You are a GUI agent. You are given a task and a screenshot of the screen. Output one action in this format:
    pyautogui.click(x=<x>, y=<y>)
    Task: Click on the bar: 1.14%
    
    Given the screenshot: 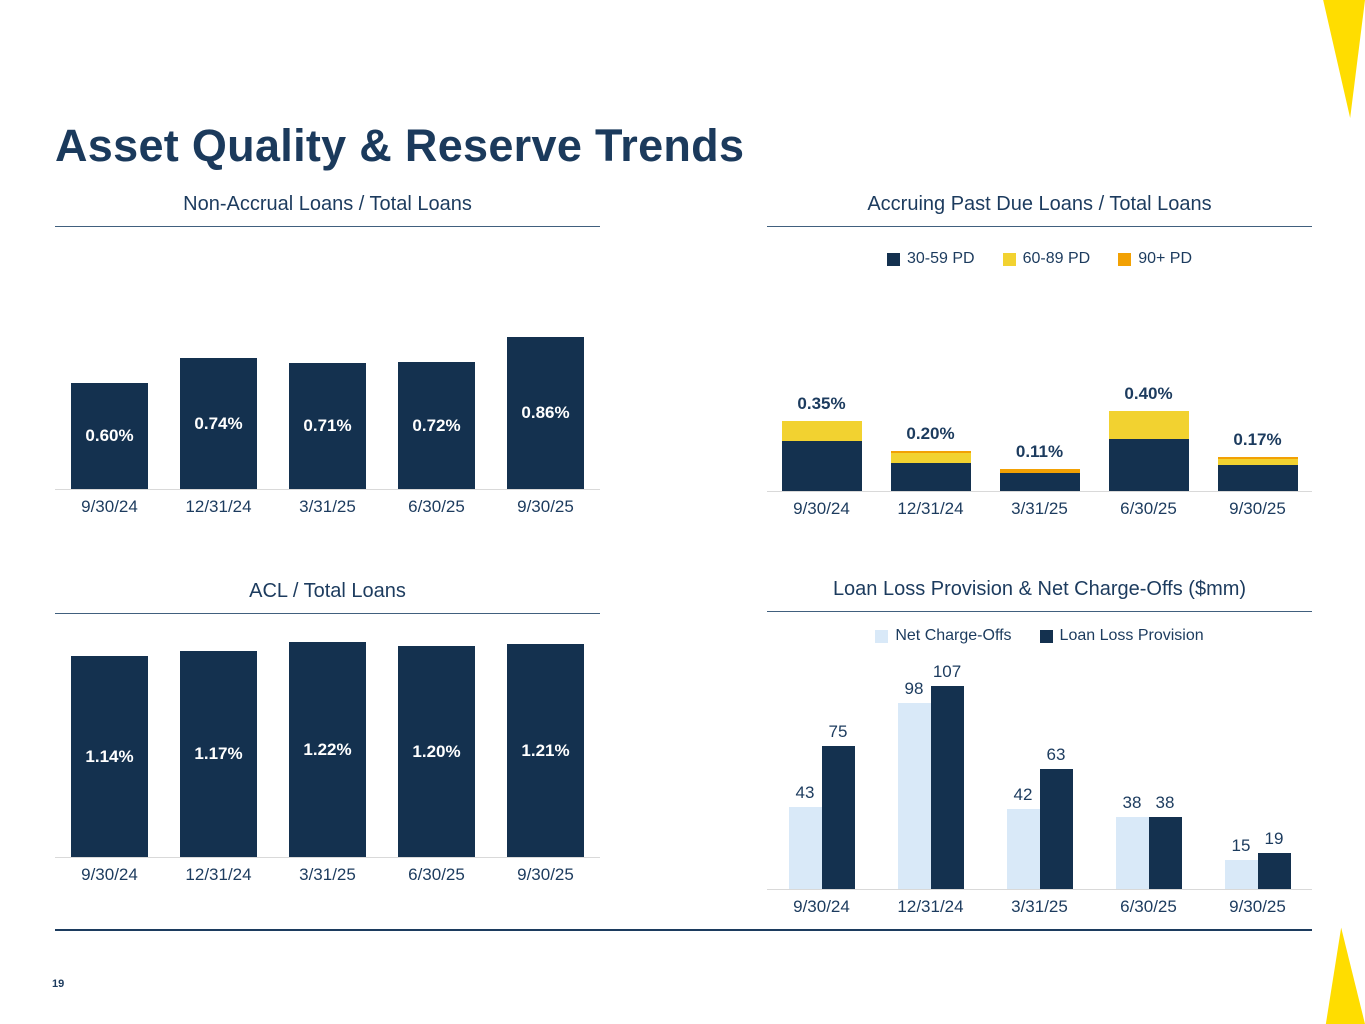 What is the action you would take?
    pyautogui.click(x=109, y=756)
    